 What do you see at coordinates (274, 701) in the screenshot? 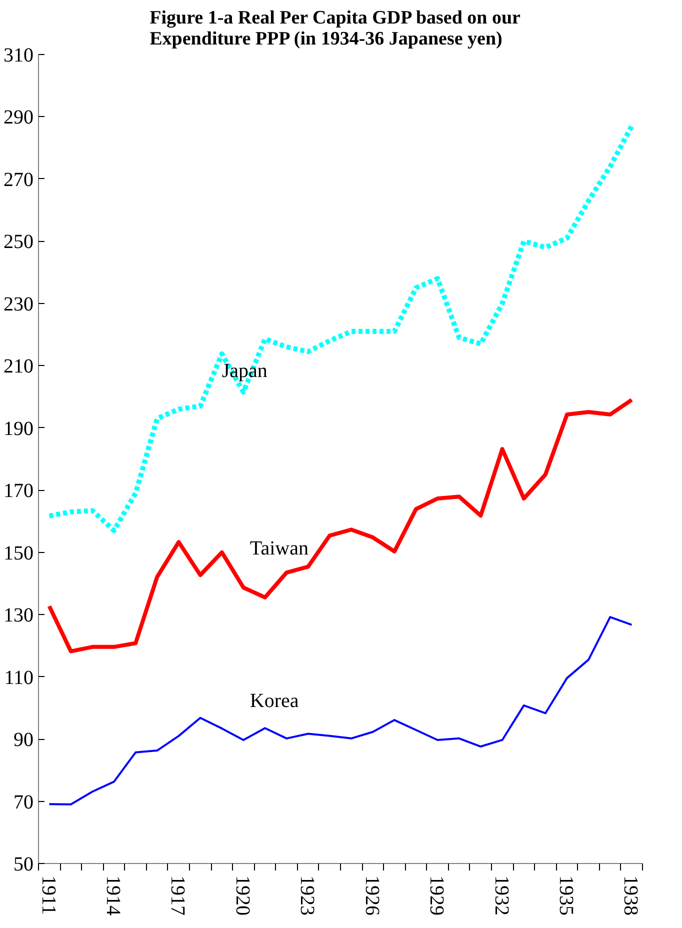
I see `series-label: Korea` at bounding box center [274, 701].